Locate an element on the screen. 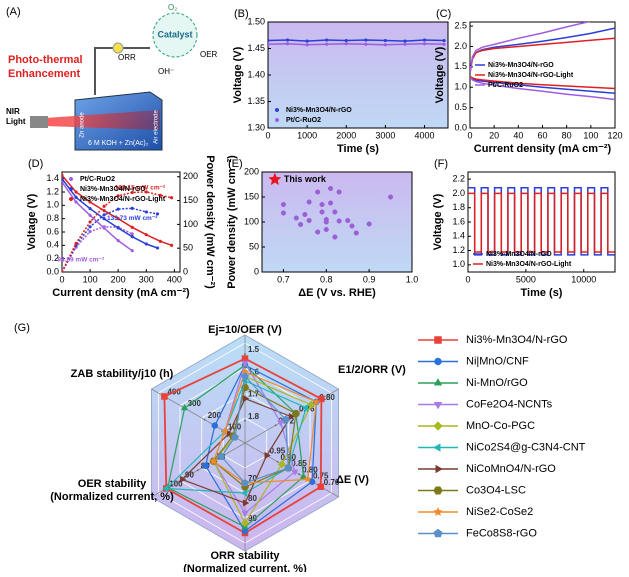 The height and width of the screenshot is (577, 629). x-tick-label: 0.8 is located at coordinates (326, 279).